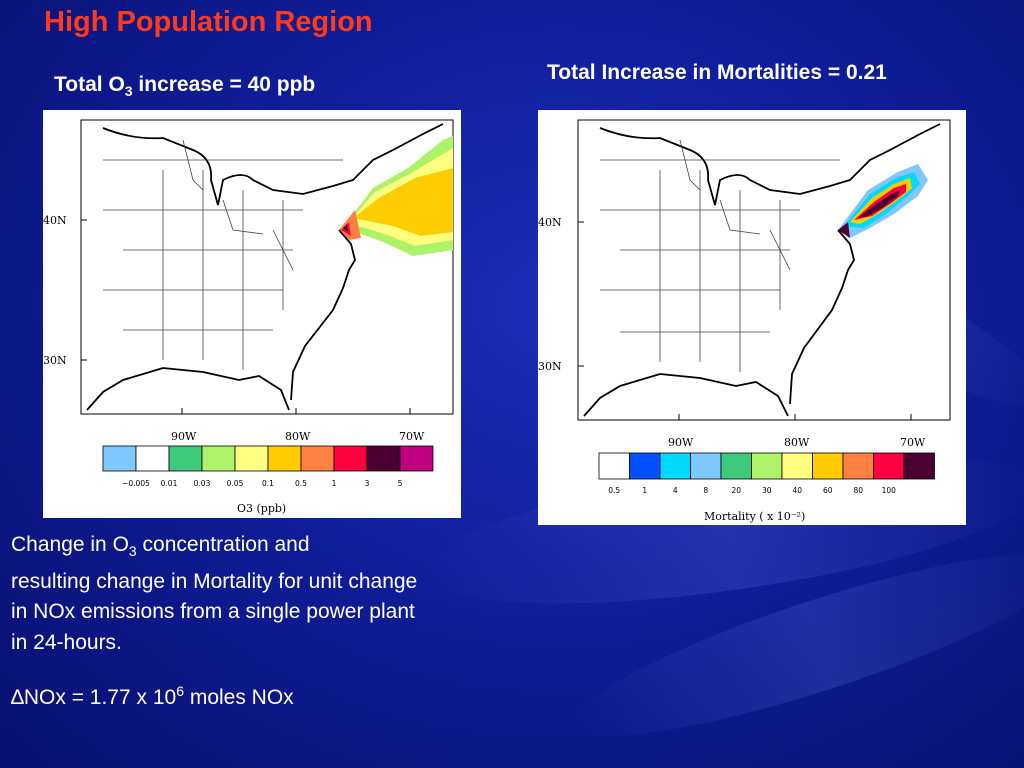  I want to click on mortality-colorbar-ticks: 0.5 1 4 8 20 30 40 60 80 100, so click(752, 490).